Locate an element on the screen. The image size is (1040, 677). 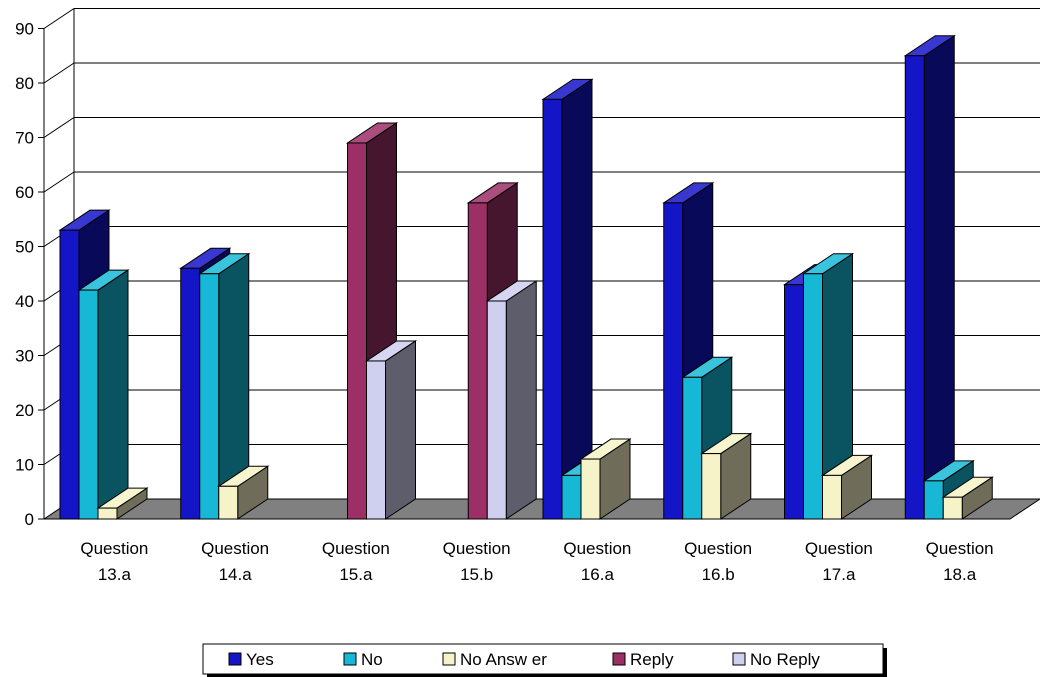
chart-legend: Yes No No Answ er Reply No Reply is located at coordinates (544, 660).